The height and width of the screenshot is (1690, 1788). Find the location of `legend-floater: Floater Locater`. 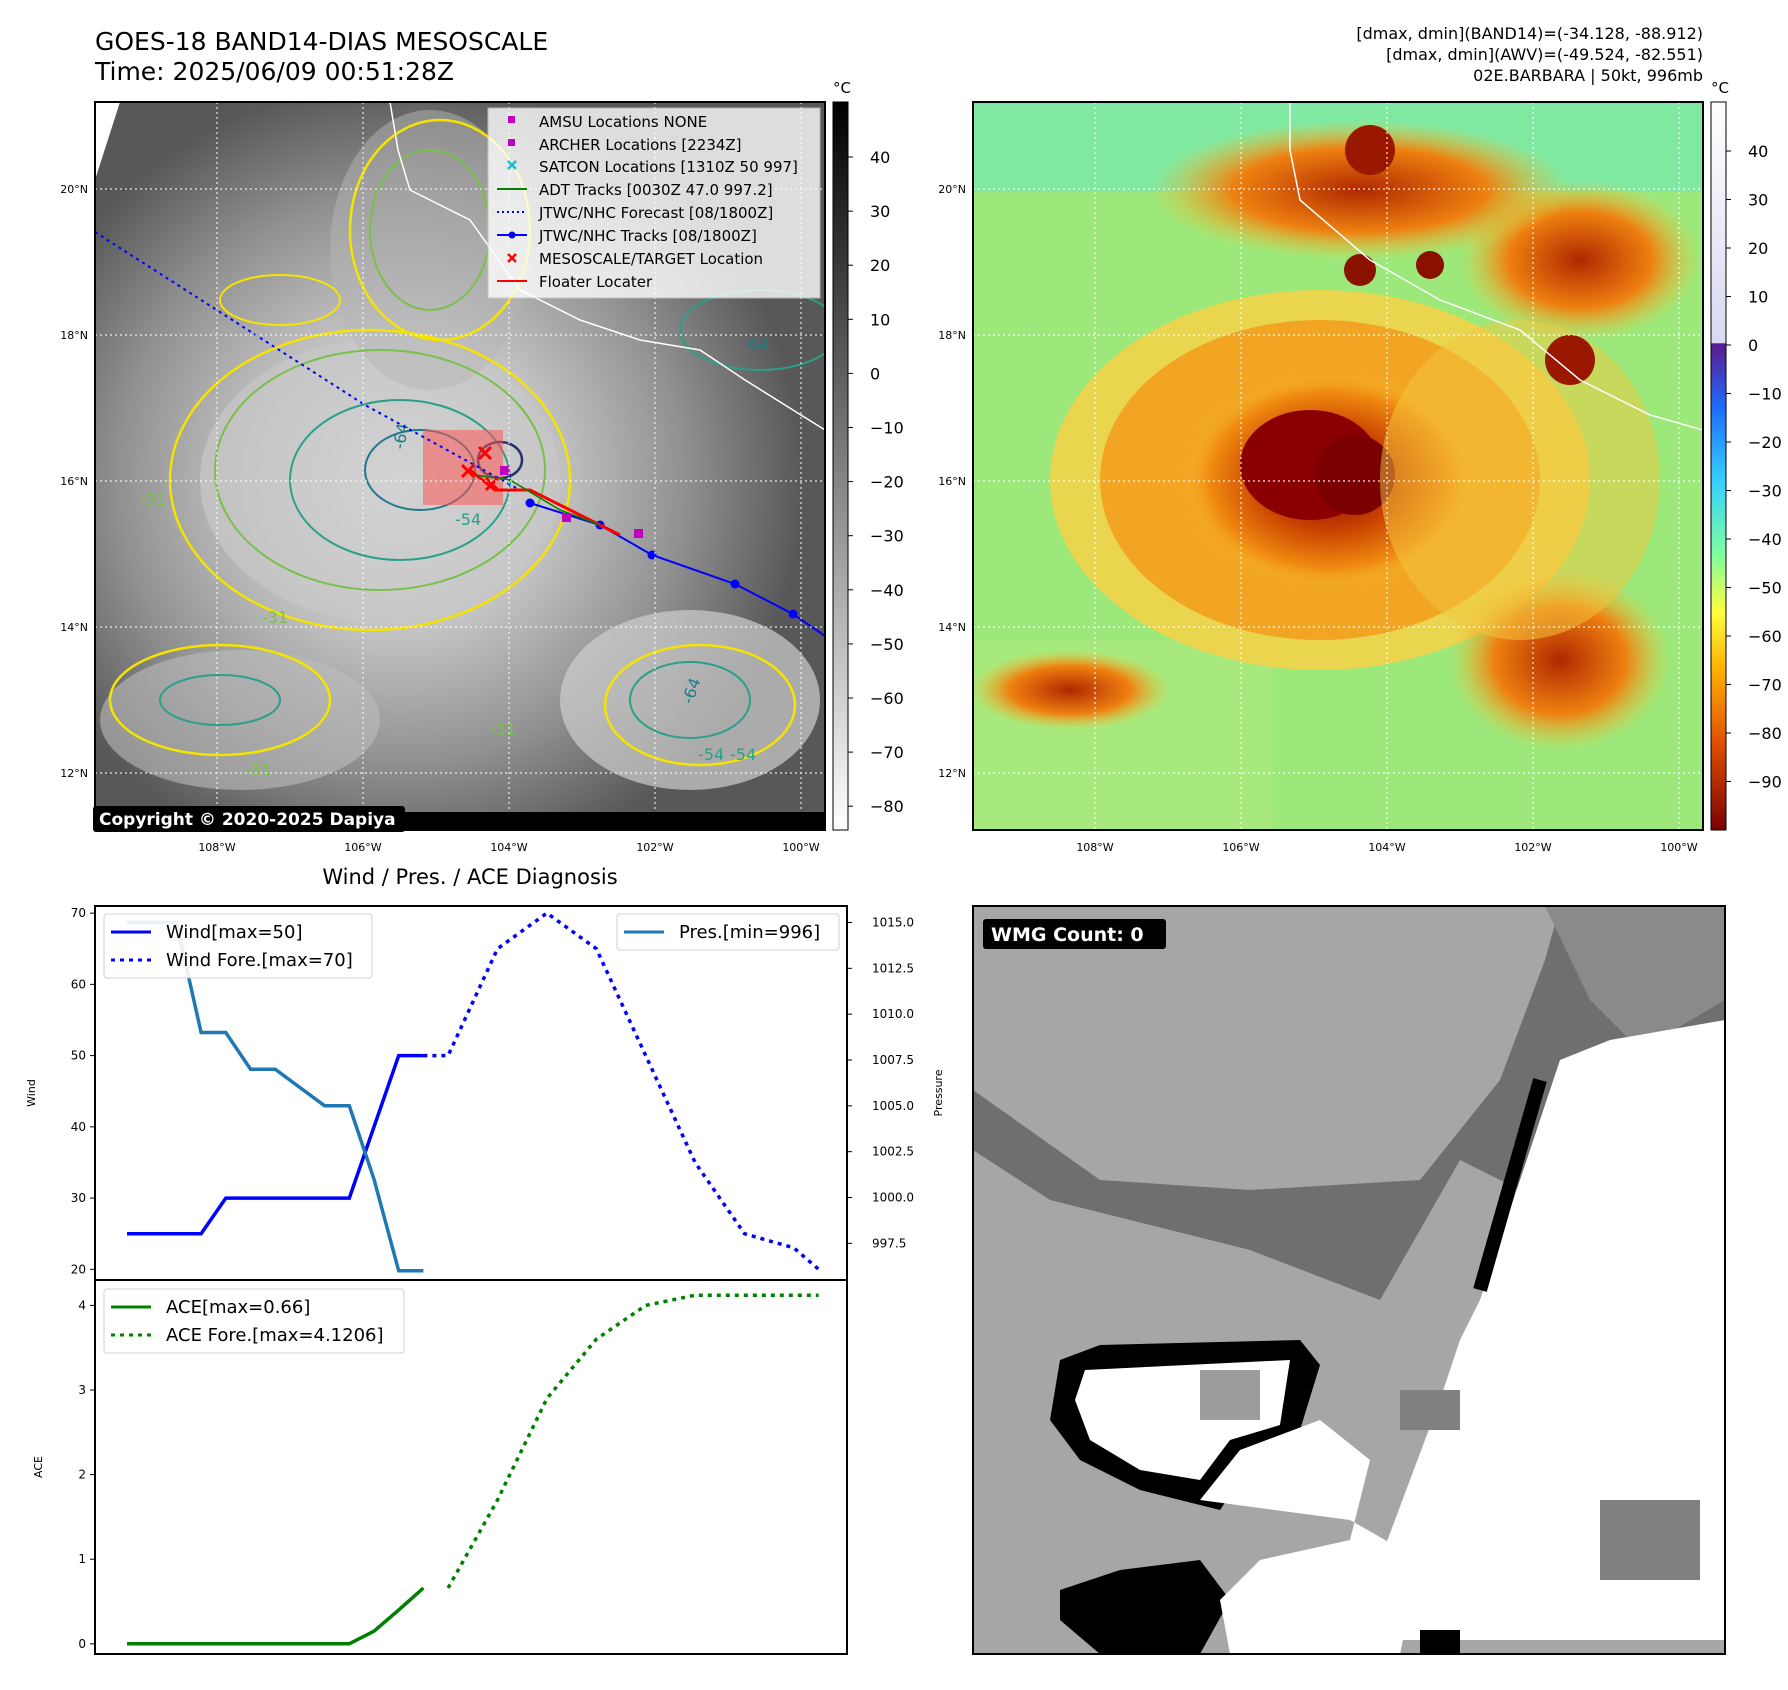

legend-floater: Floater Locater is located at coordinates (596, 282).